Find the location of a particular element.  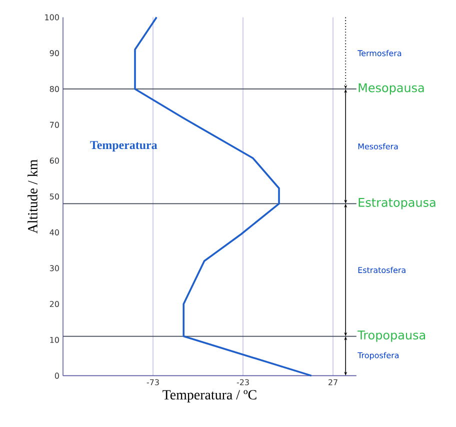

ref-line-label: Tropopausa is located at coordinates (391, 336).